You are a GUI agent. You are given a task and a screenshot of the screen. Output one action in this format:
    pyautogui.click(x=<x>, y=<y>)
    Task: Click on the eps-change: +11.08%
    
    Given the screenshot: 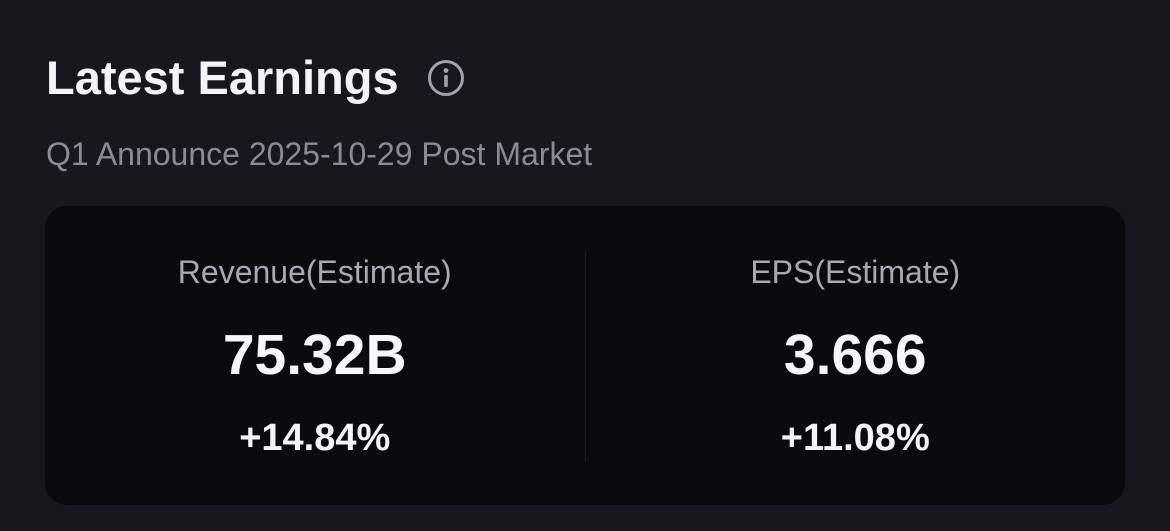 What is the action you would take?
    pyautogui.click(x=855, y=438)
    